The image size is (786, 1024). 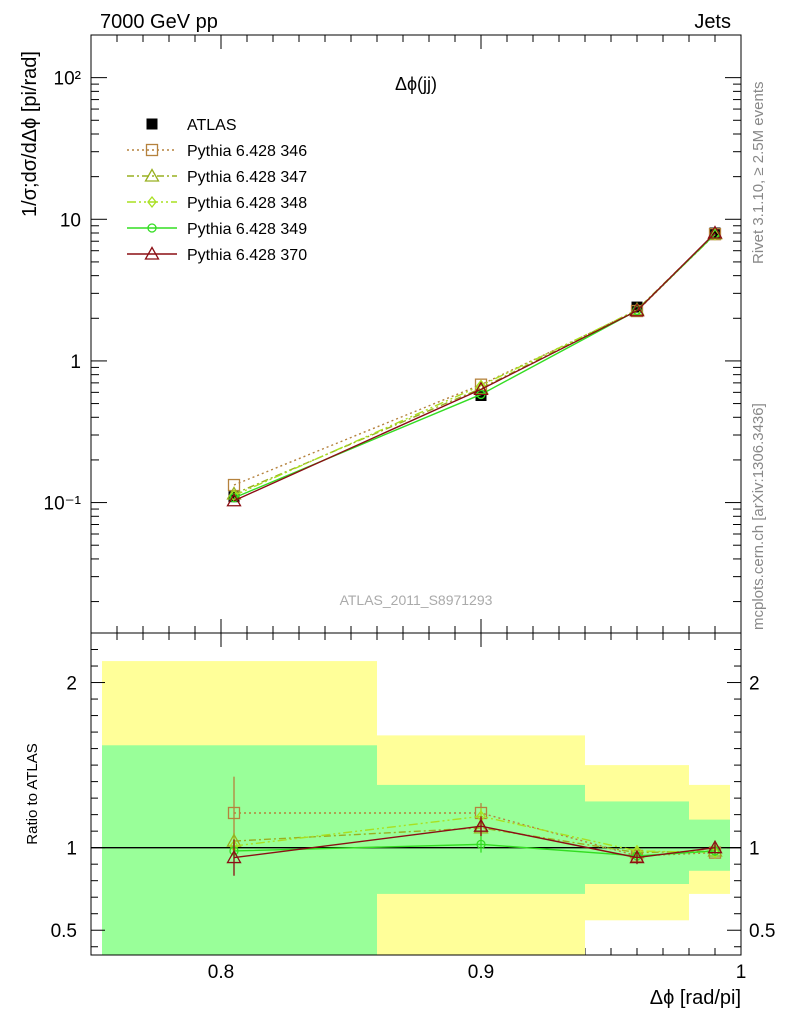 What do you see at coordinates (75, 362) in the screenshot?
I see `main-y-tick-label: 1` at bounding box center [75, 362].